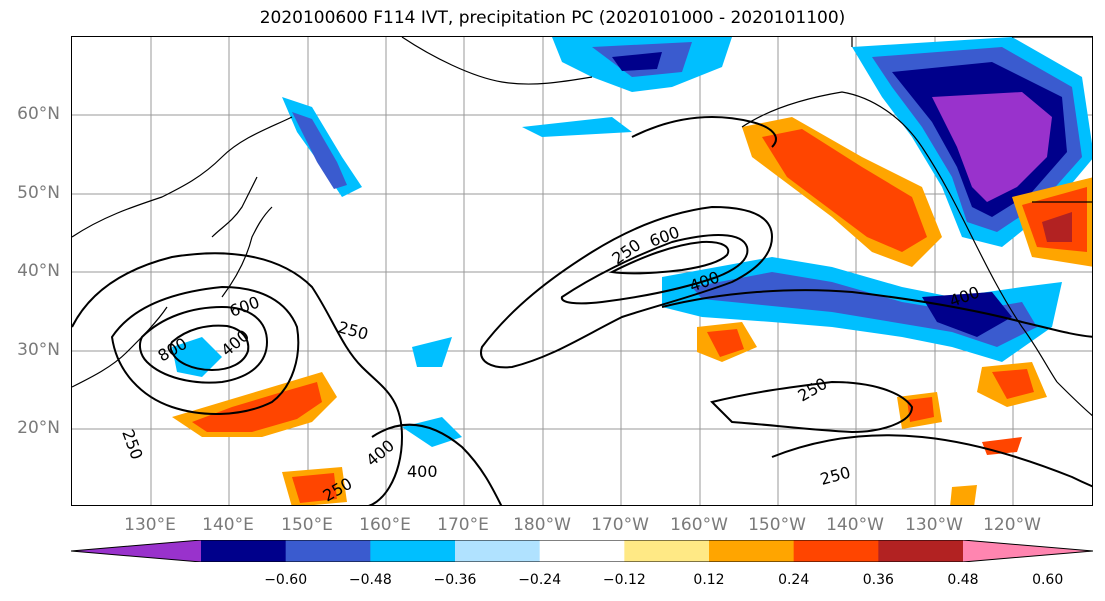 The image size is (1105, 601). What do you see at coordinates (1012, 525) in the screenshot?
I see `lon-label-120w: 120°W` at bounding box center [1012, 525].